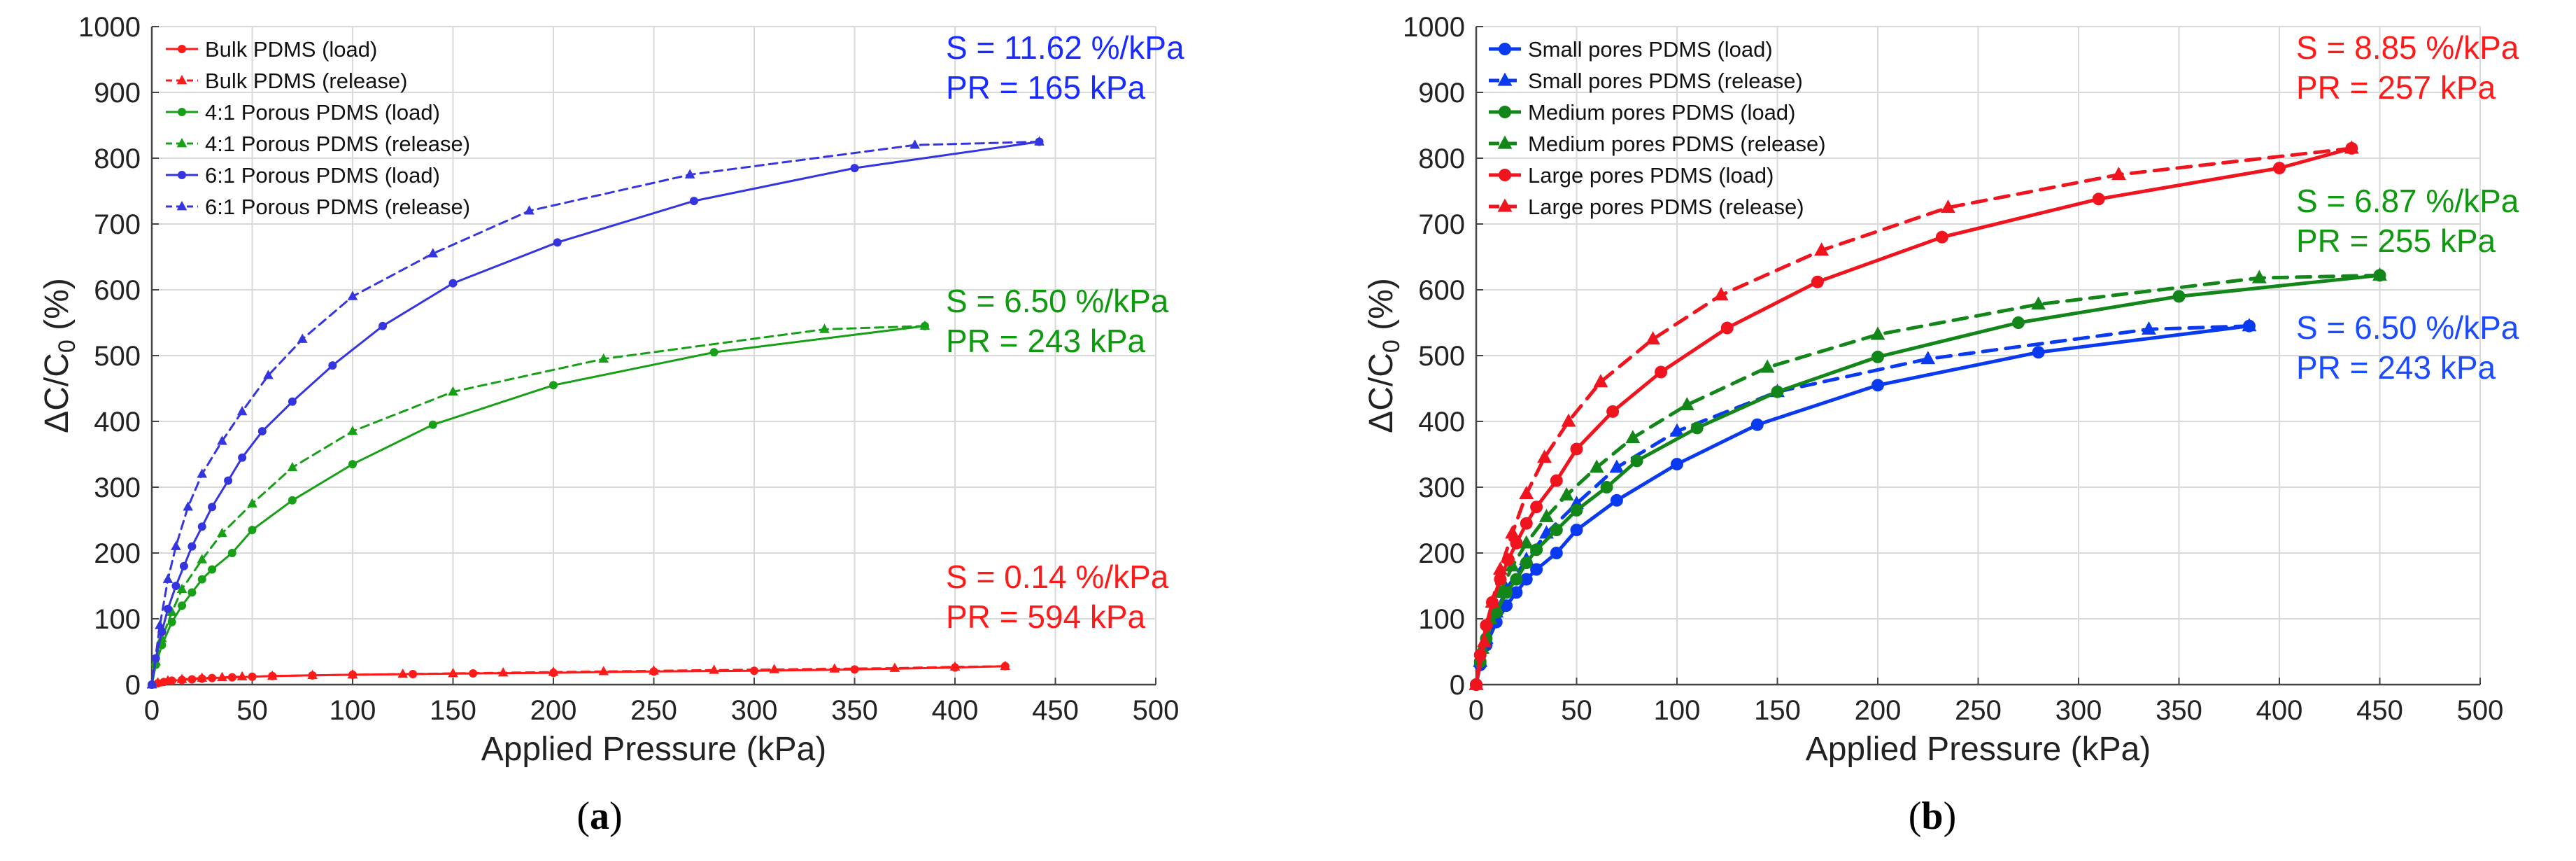 The image size is (2576, 861). What do you see at coordinates (1476, 710) in the screenshot?
I see `x-tick-label: 0` at bounding box center [1476, 710].